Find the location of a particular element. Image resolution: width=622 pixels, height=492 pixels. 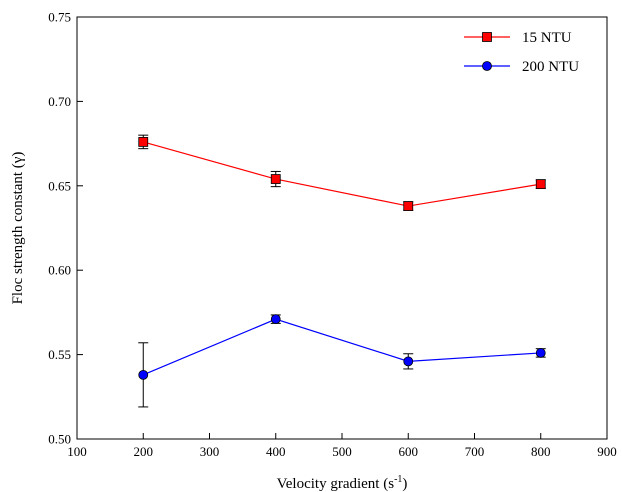

x-tick-label: 100 is located at coordinates (77, 451).